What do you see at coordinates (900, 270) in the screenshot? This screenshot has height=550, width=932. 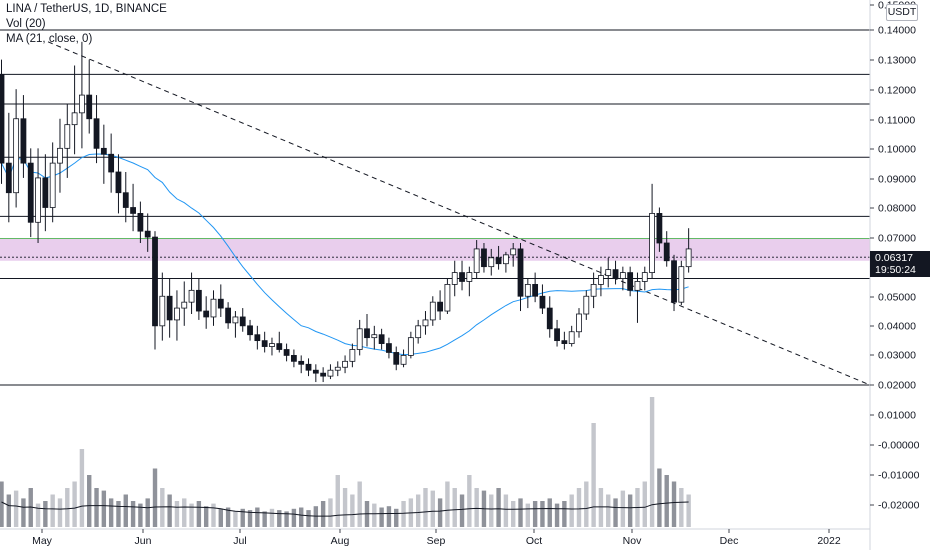 I see `bar-countdown: 19:50:24` at bounding box center [900, 270].